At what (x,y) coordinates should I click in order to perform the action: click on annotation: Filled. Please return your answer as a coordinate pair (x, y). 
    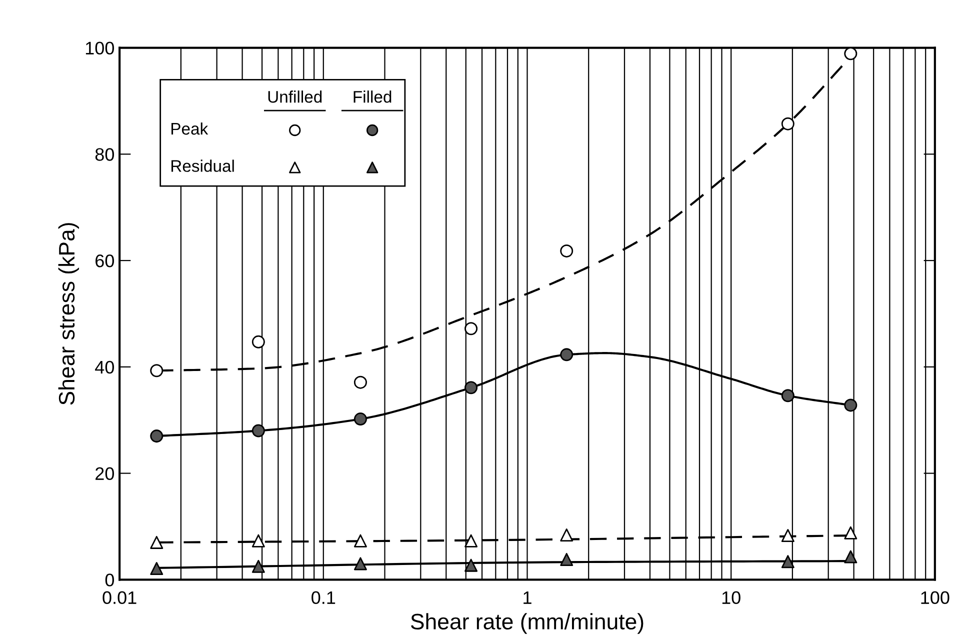
    Looking at the image, I should click on (373, 96).